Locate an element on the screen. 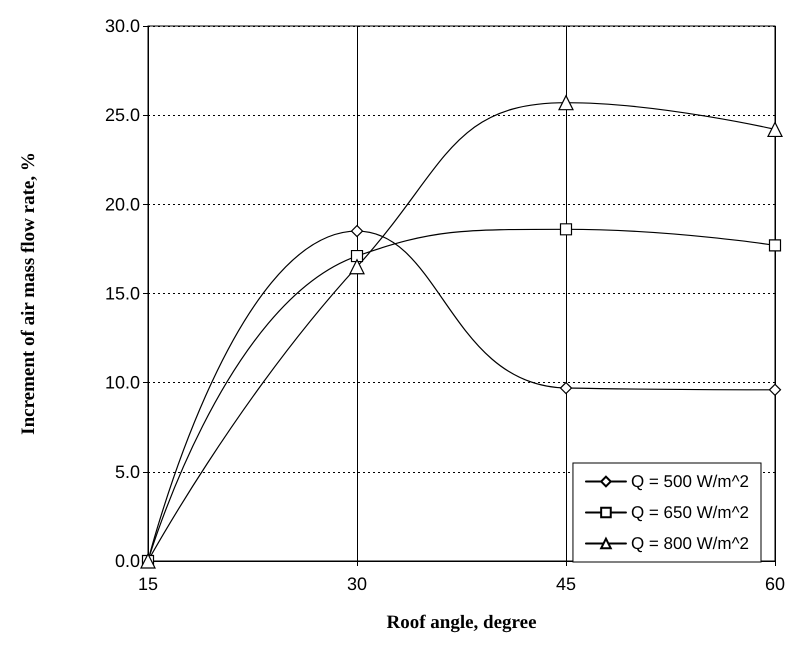 Image resolution: width=799 pixels, height=645 pixels. x-tick-label: 30 is located at coordinates (357, 584).